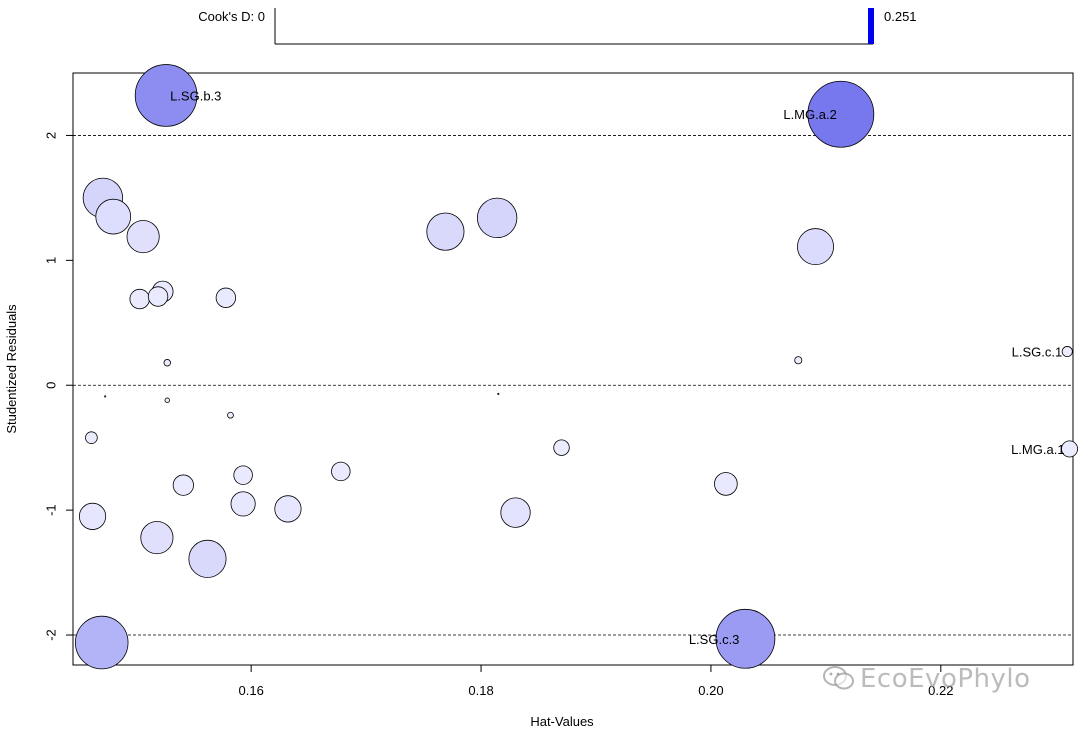 This screenshot has height=733, width=1080. Describe the element at coordinates (940, 690) in the screenshot. I see `x-tick-label: 0.22` at that location.